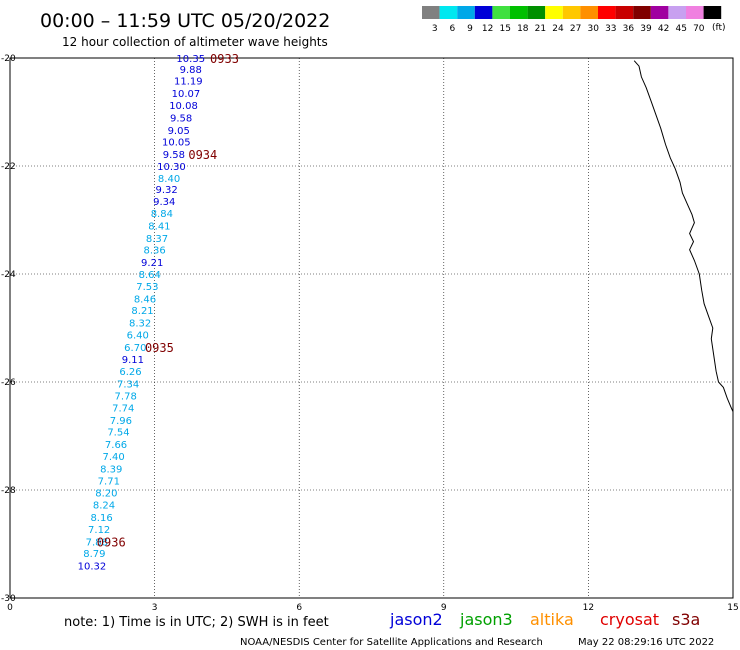 The image size is (740, 650). I want to click on wave-height-label: 8.40, so click(169, 179).